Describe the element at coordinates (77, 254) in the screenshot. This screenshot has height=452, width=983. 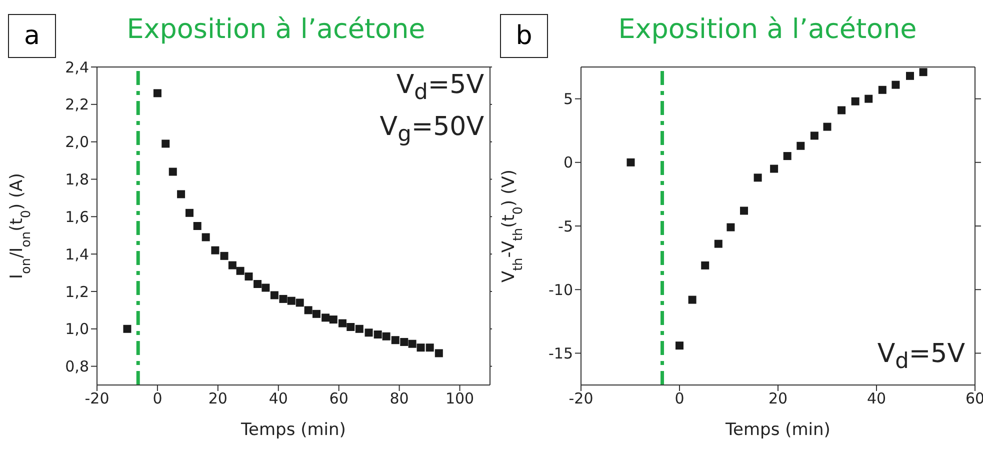
I see `y-tick-label: 1,4` at that location.